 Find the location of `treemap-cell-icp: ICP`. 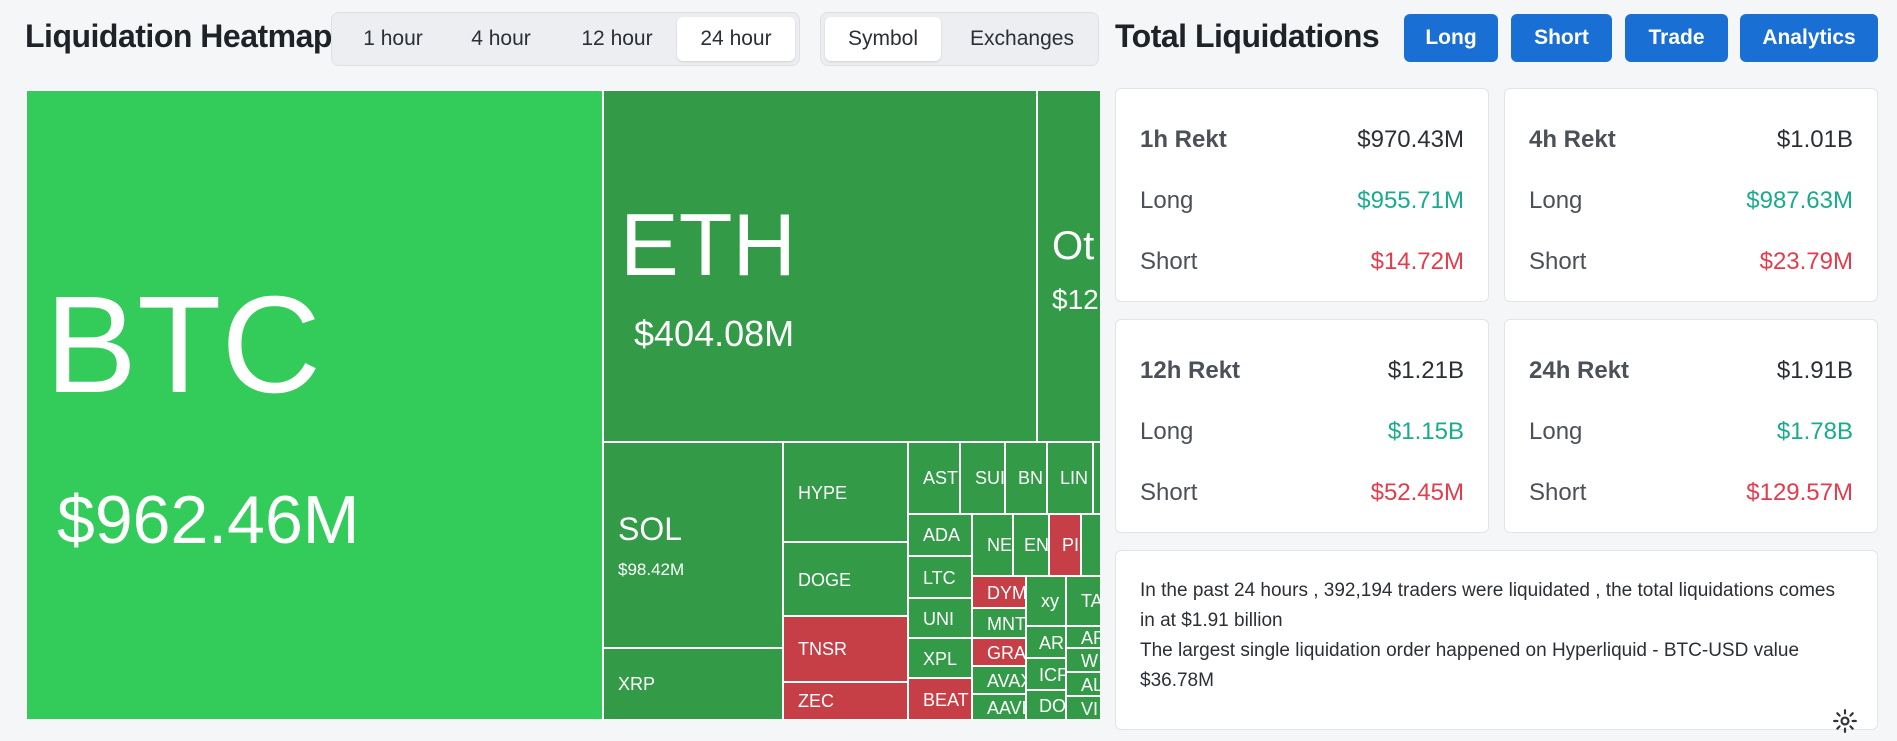

treemap-cell-icp: ICP is located at coordinates (1046, 674).